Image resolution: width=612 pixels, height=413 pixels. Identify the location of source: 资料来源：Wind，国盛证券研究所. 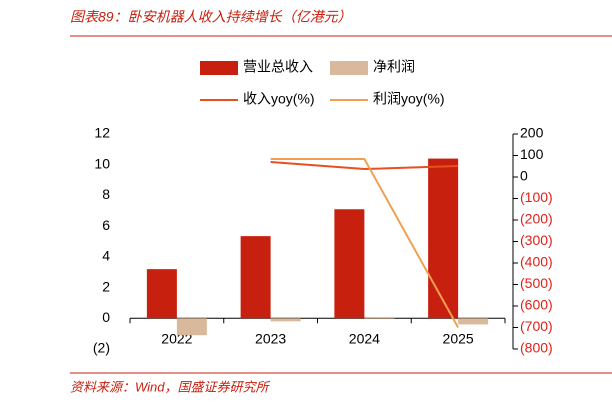
(170, 386).